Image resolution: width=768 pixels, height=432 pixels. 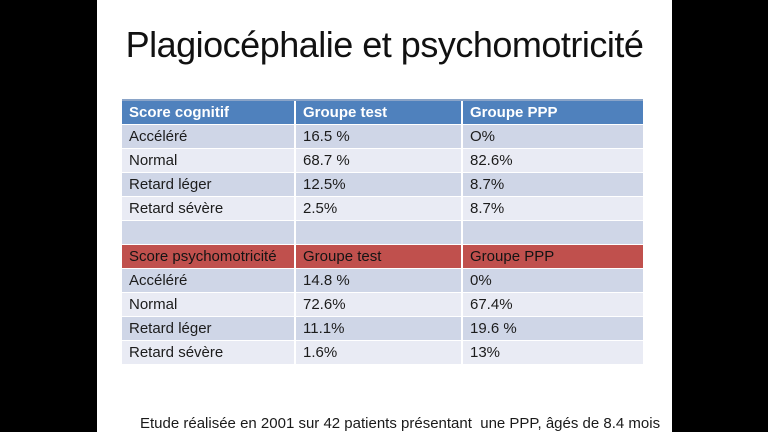 What do you see at coordinates (553, 352) in the screenshot?
I see `table-cell: 13%` at bounding box center [553, 352].